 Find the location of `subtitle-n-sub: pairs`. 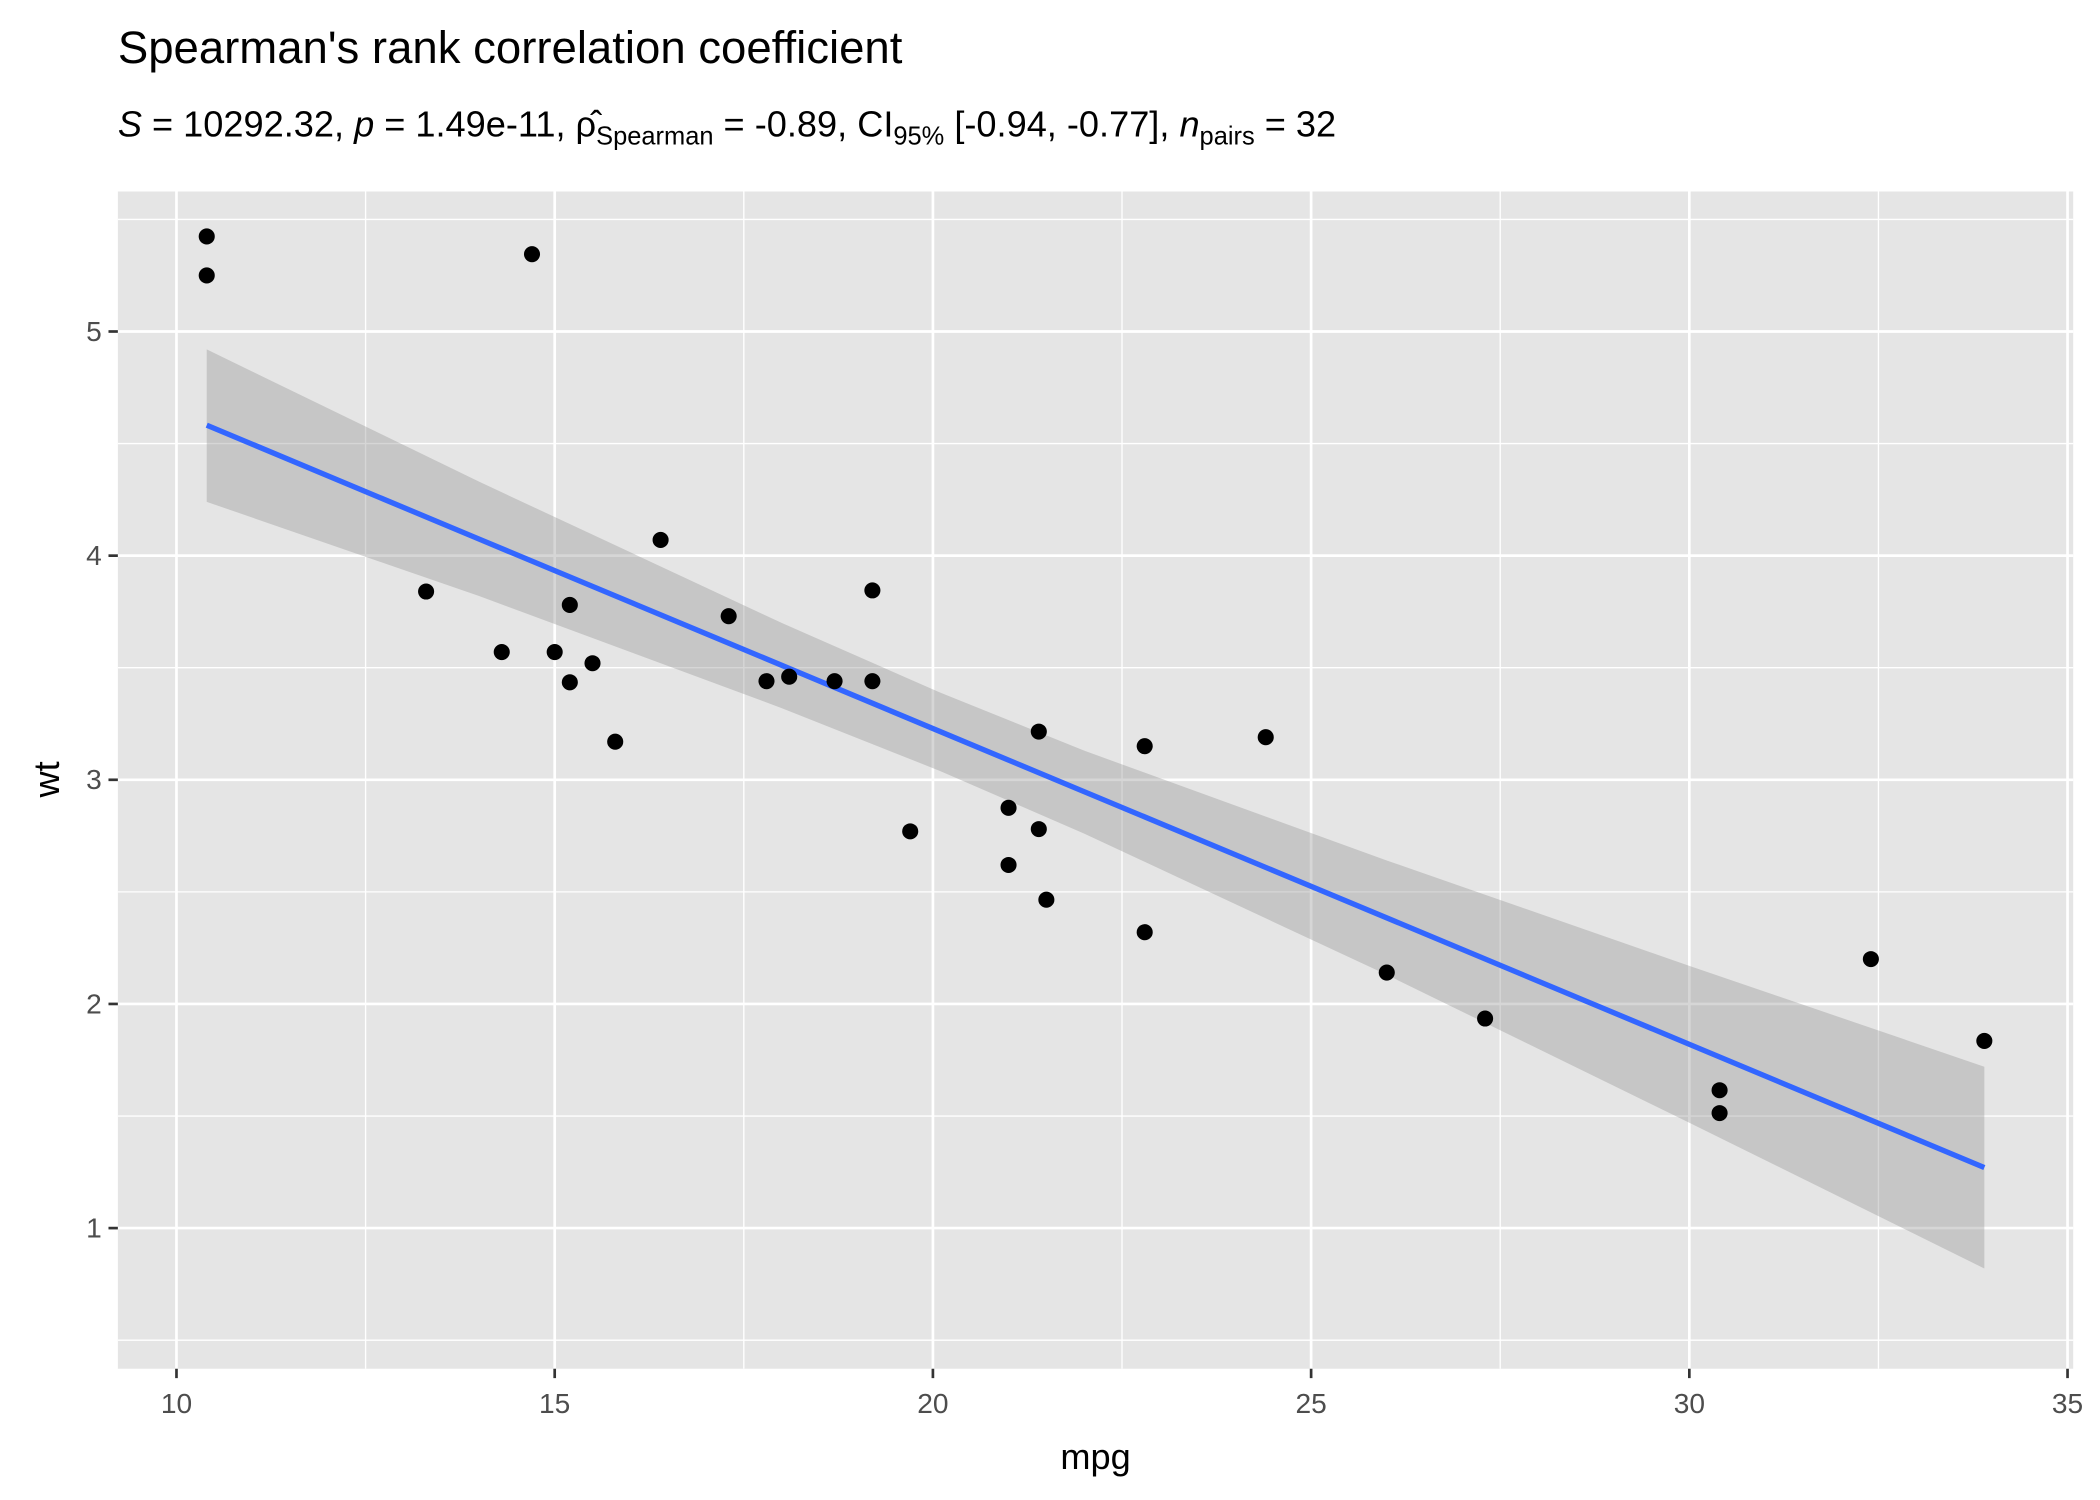

subtitle-n-sub: pairs is located at coordinates (1227, 137).